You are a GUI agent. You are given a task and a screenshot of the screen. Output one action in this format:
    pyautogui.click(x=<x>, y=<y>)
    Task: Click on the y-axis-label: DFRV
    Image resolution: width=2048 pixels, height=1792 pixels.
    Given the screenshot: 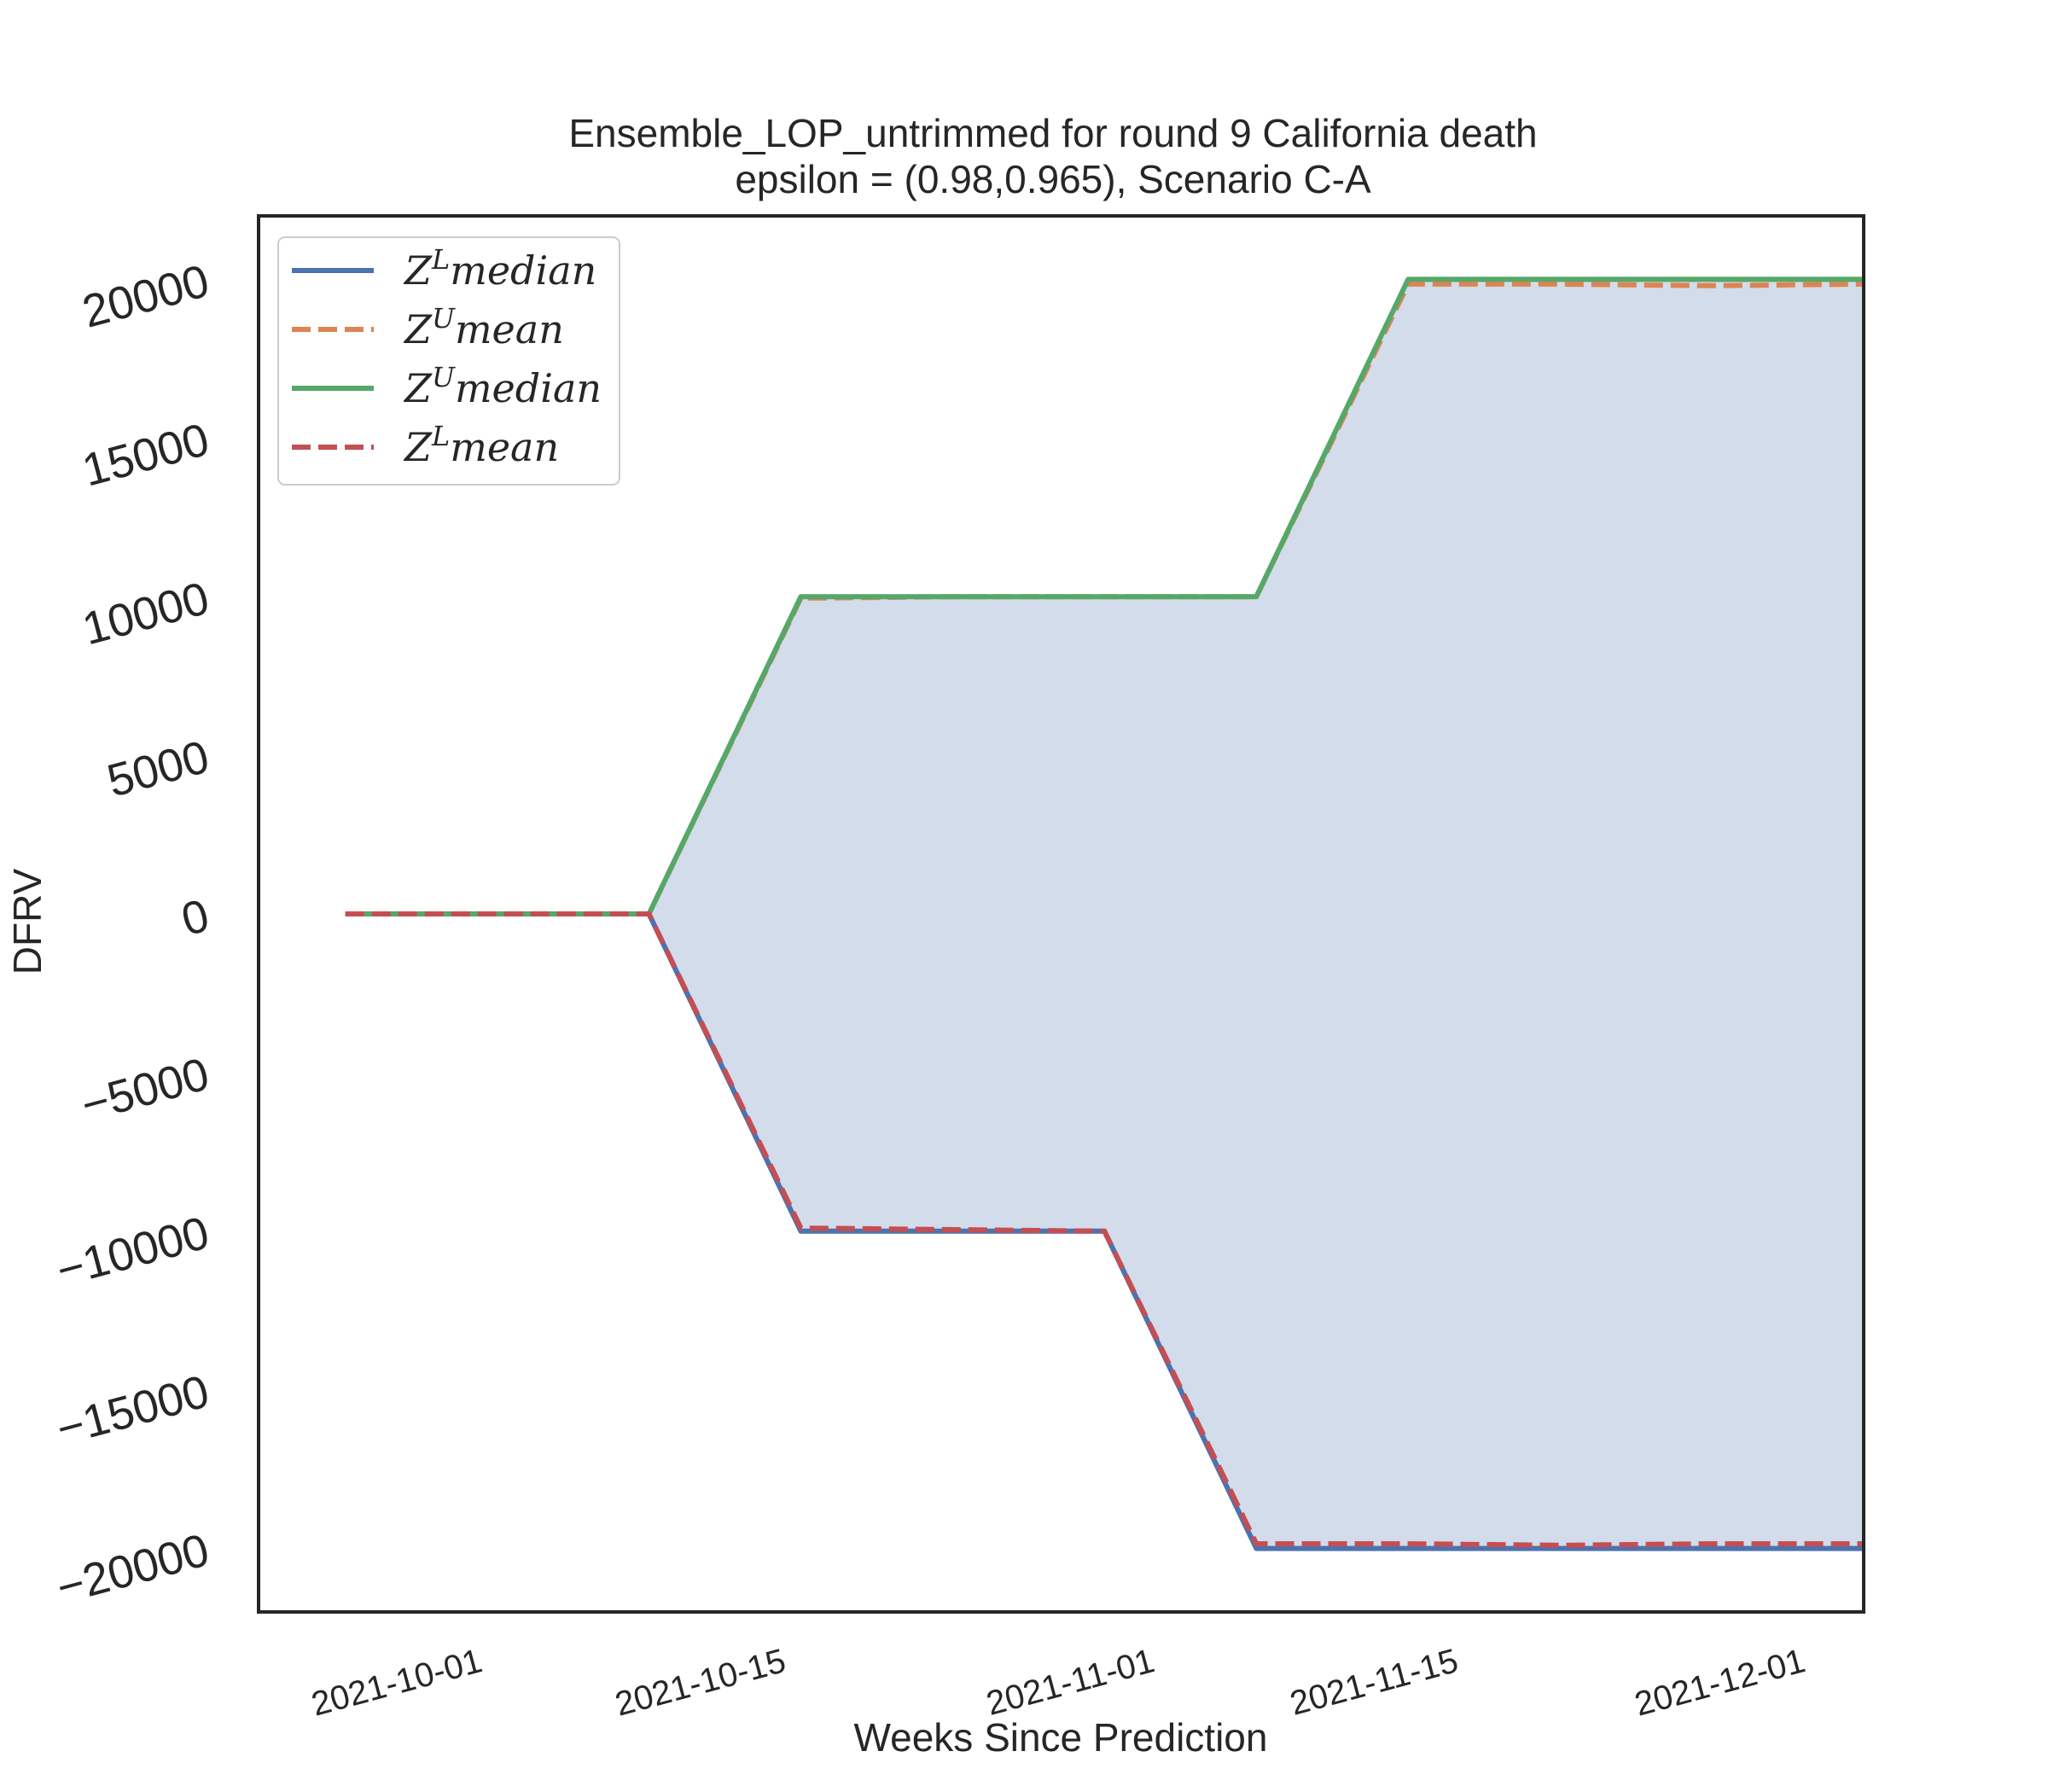 What is the action you would take?
    pyautogui.click(x=27, y=922)
    